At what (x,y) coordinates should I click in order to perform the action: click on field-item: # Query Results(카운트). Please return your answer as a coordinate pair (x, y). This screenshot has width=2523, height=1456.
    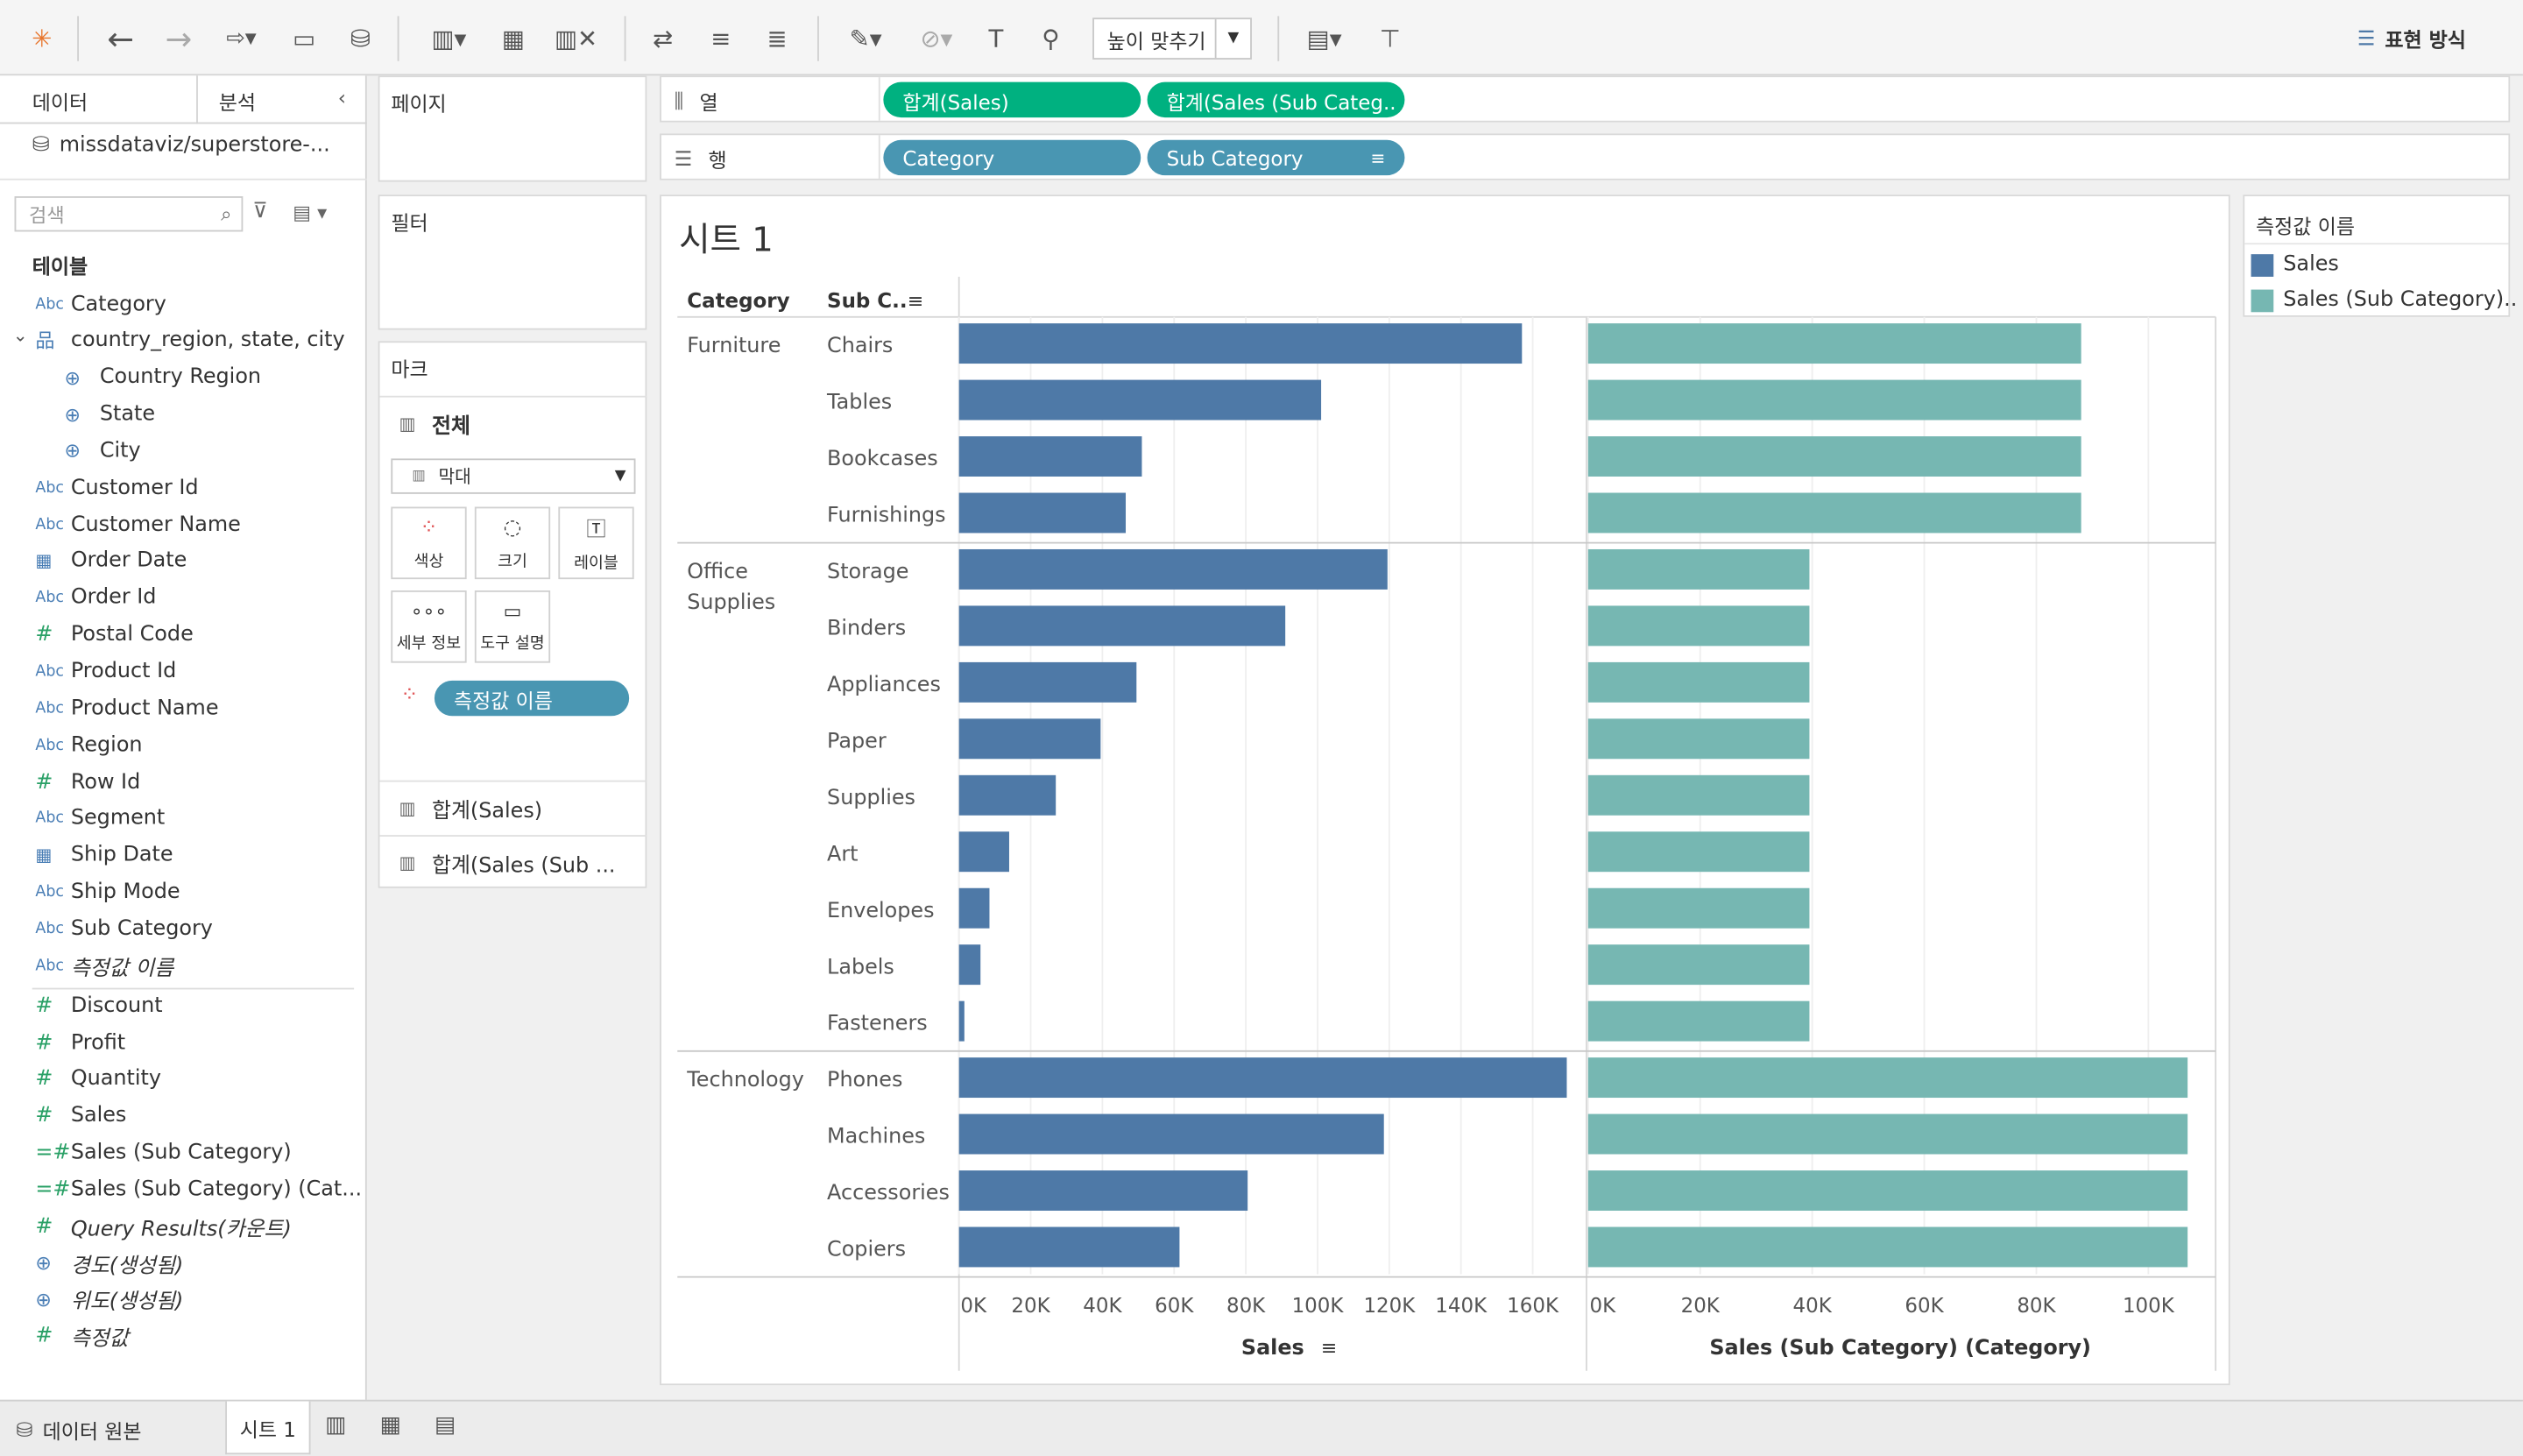
    Looking at the image, I should click on (163, 1226).